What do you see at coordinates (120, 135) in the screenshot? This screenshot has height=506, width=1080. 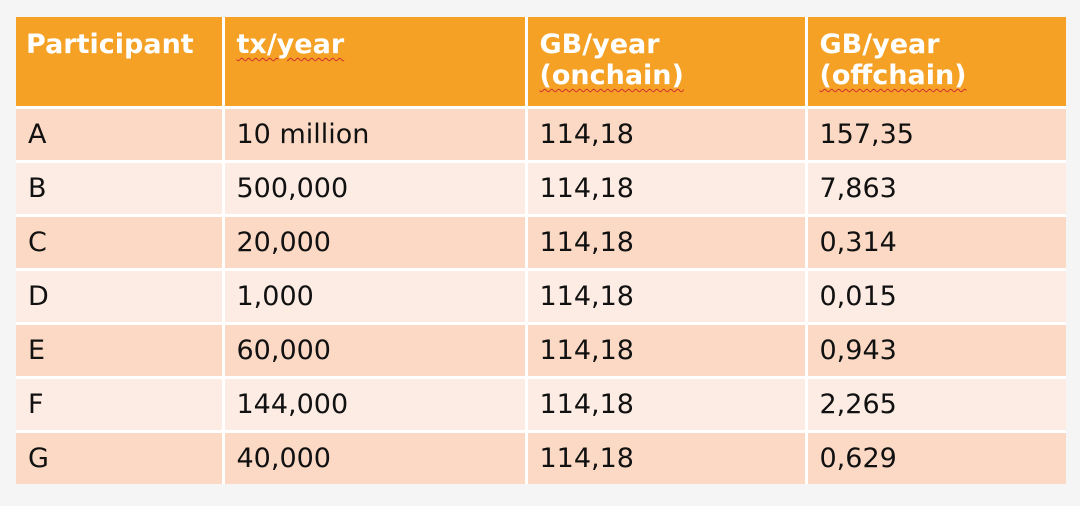 I see `cell-participant: A` at bounding box center [120, 135].